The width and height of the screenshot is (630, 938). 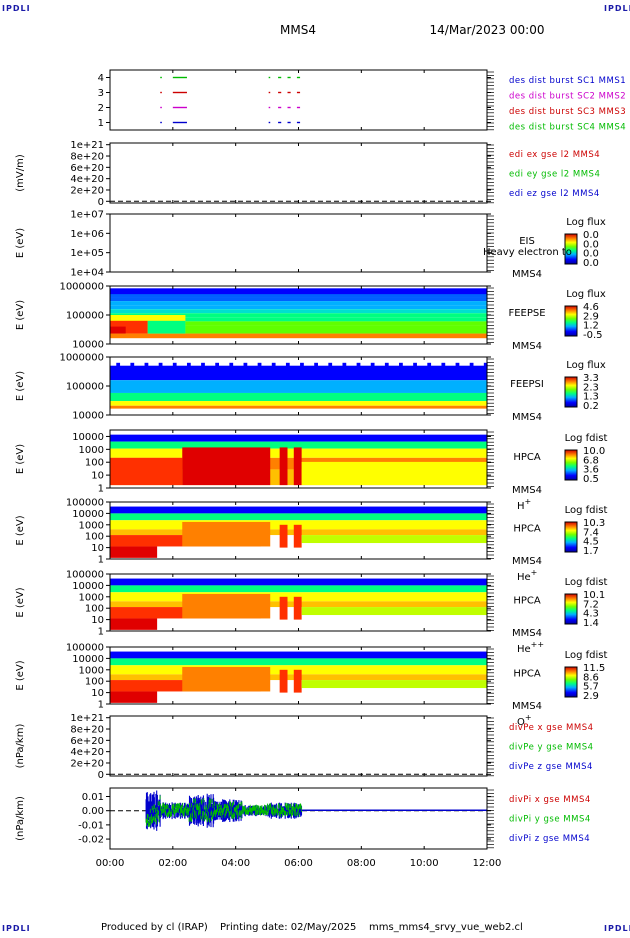 I want to click on footer-script-name: mms_mms4_srvy_vue_web2.cl, so click(x=446, y=927).